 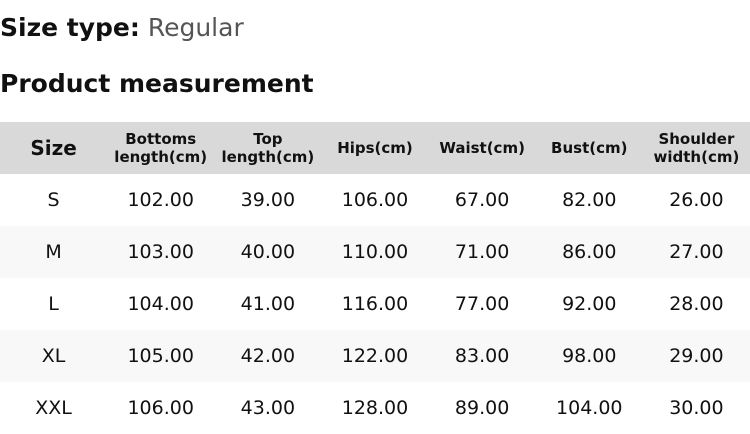 I want to click on column-header: Size, so click(x=54, y=148).